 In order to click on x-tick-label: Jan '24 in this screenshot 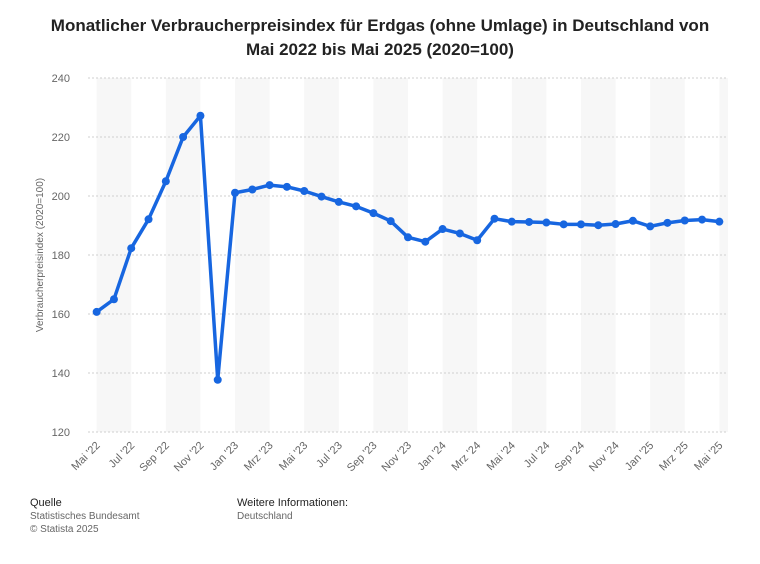, I will do `click(431, 456)`.